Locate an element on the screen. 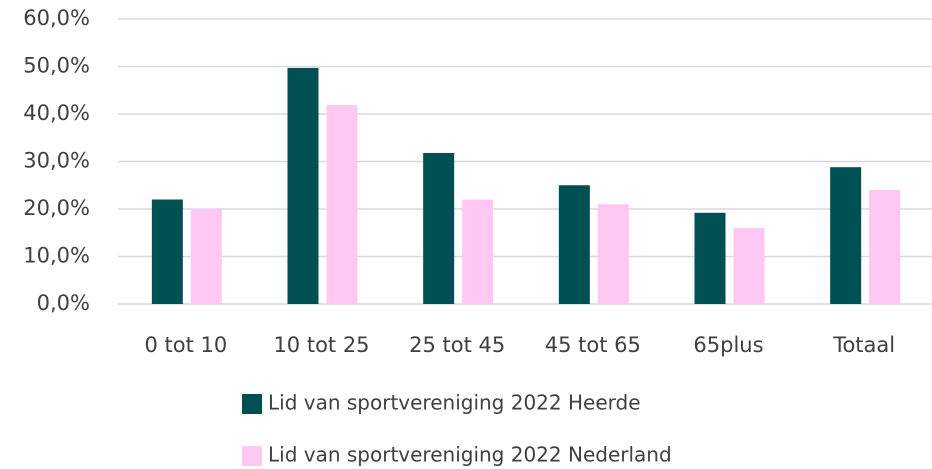  x-tick-label: 25 tot 45 is located at coordinates (457, 345).